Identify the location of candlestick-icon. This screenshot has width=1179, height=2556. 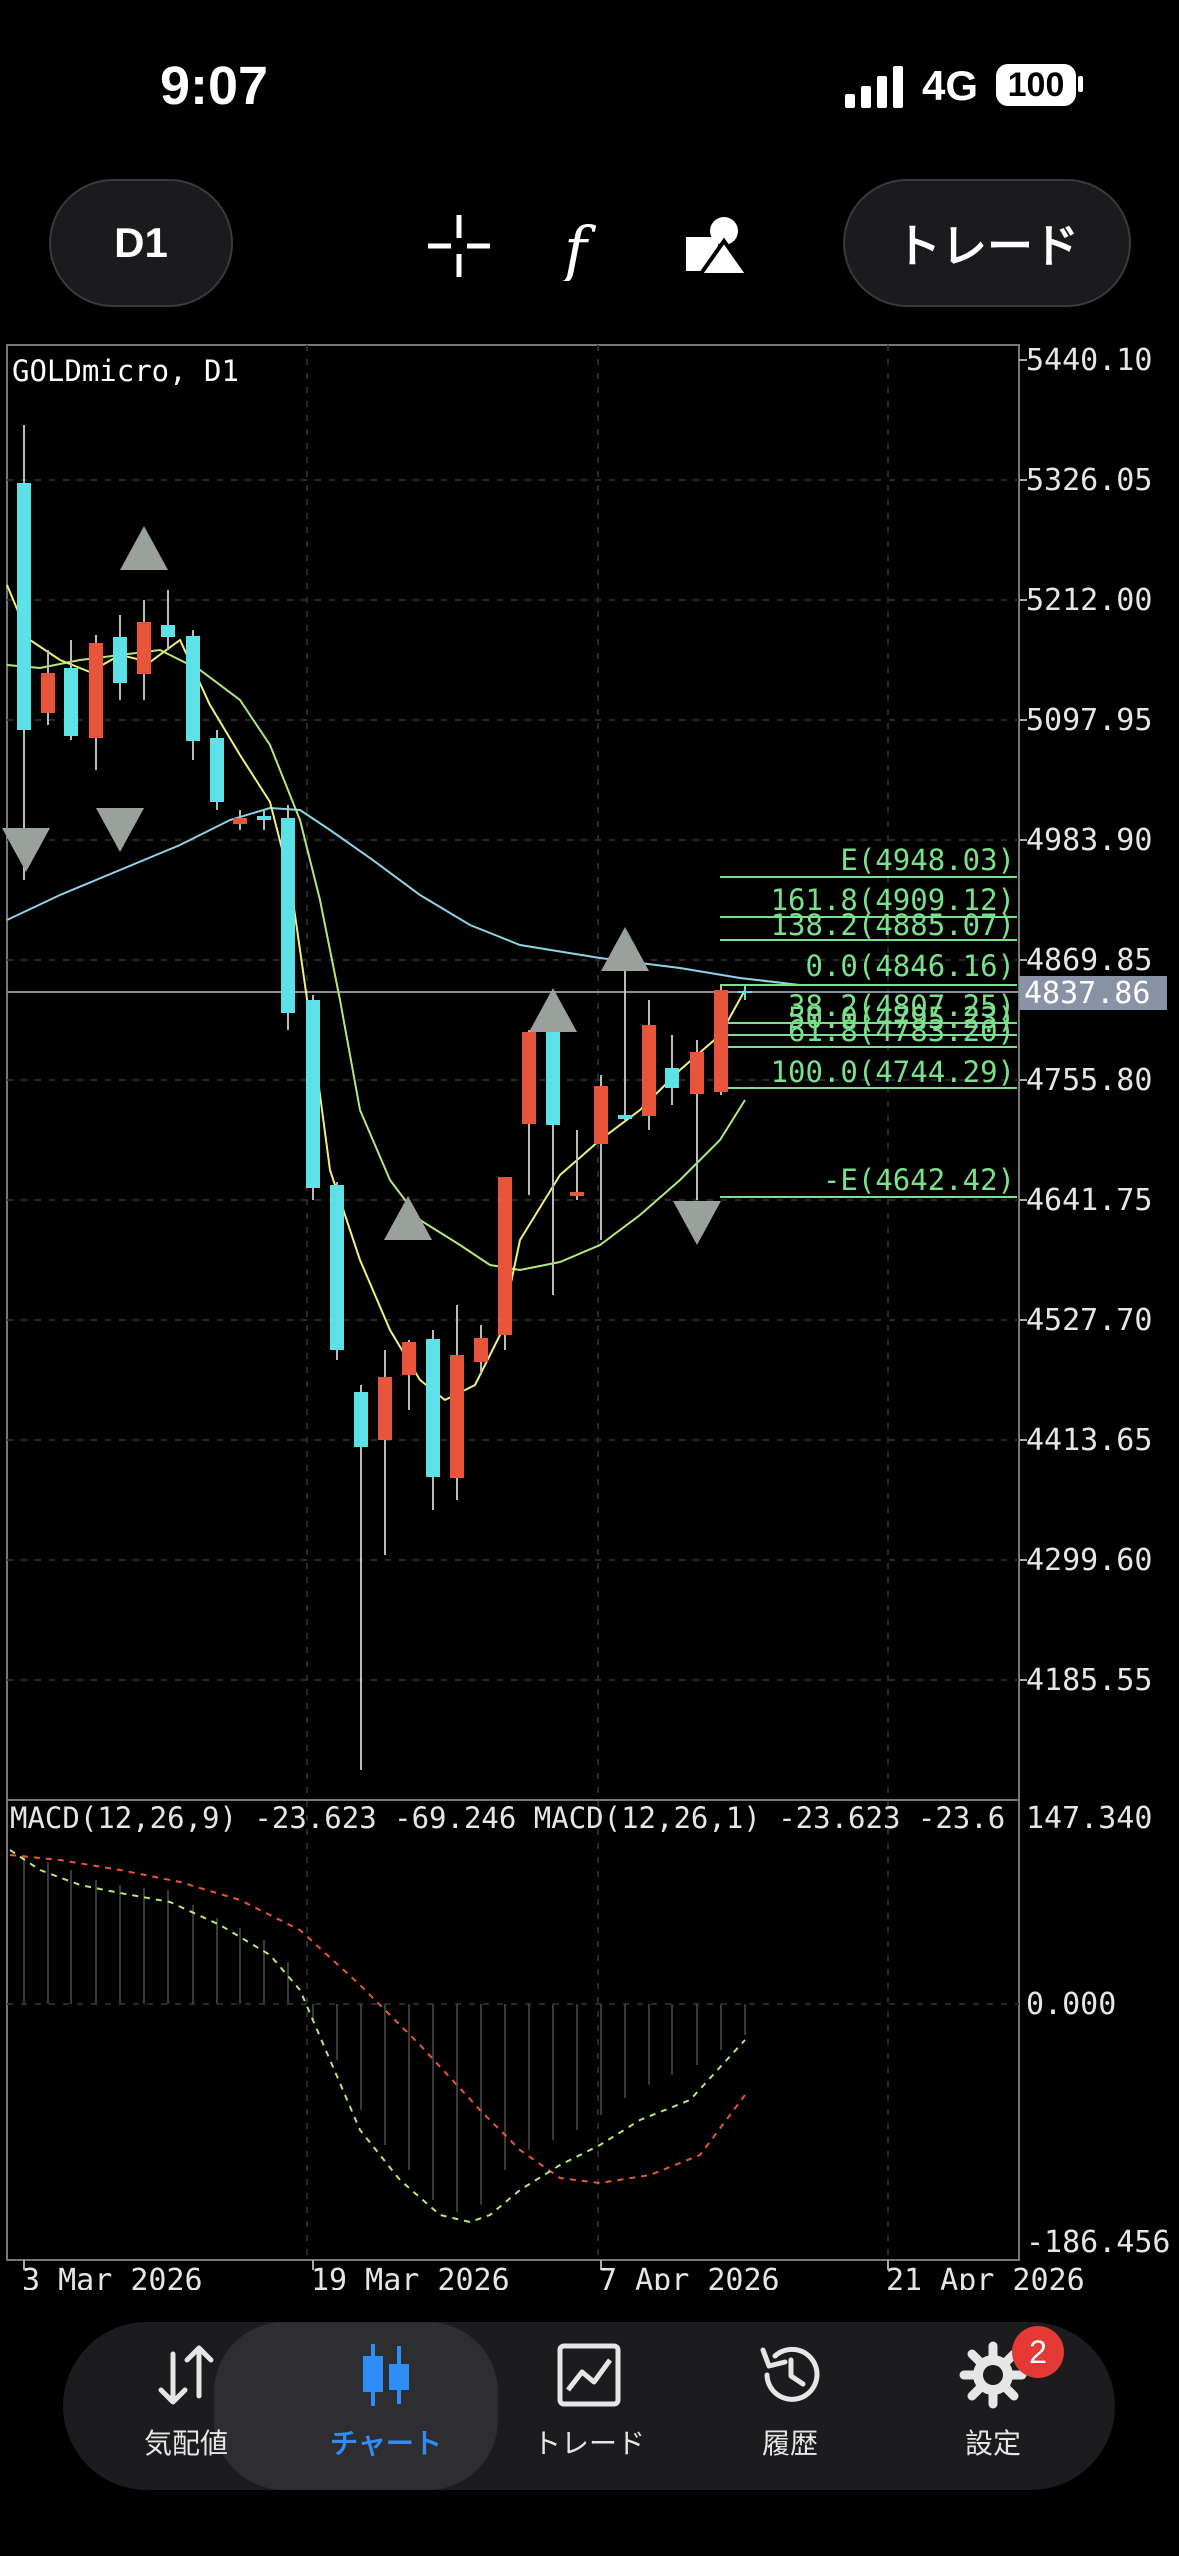
(386, 2375).